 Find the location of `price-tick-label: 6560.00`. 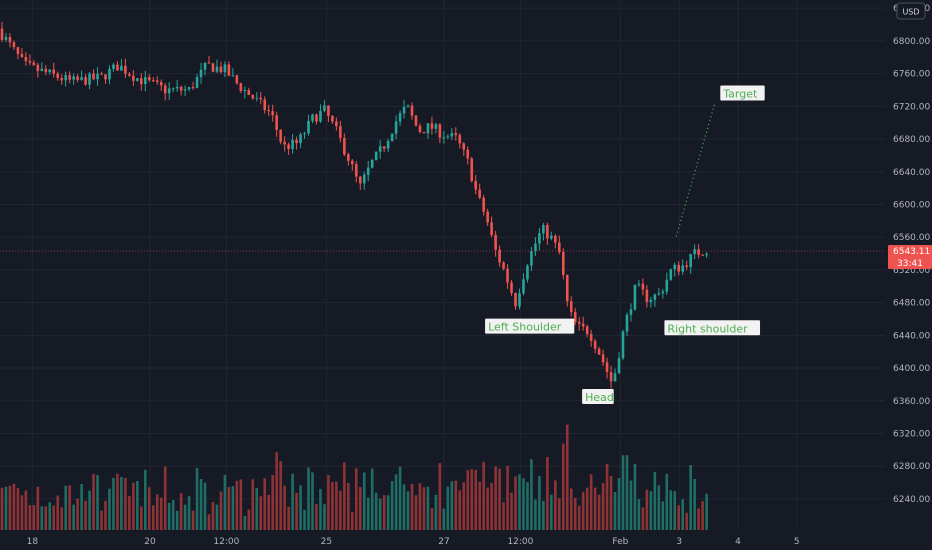

price-tick-label: 6560.00 is located at coordinates (911, 238).